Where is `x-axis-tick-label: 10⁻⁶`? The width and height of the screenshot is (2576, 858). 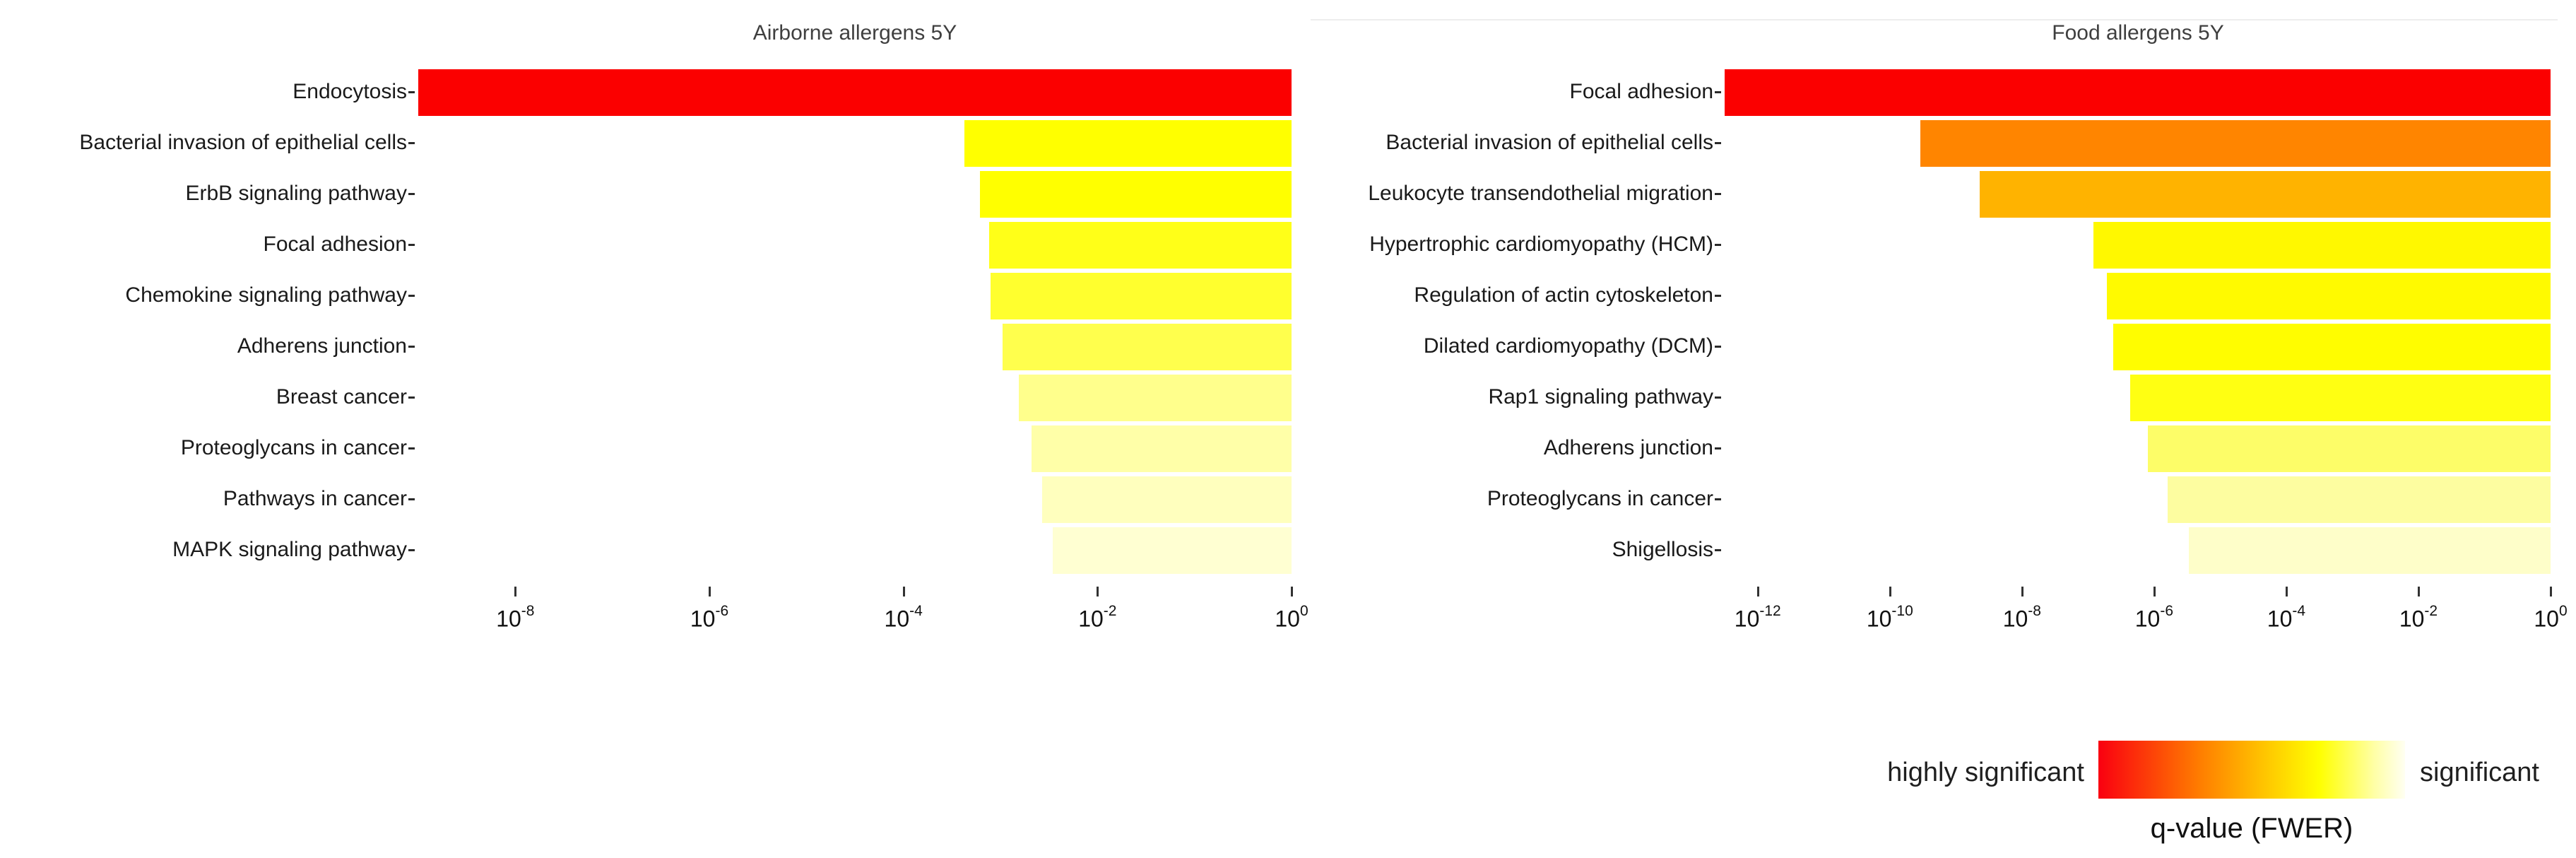
x-axis-tick-label: 10⁻⁶ is located at coordinates (2154, 616).